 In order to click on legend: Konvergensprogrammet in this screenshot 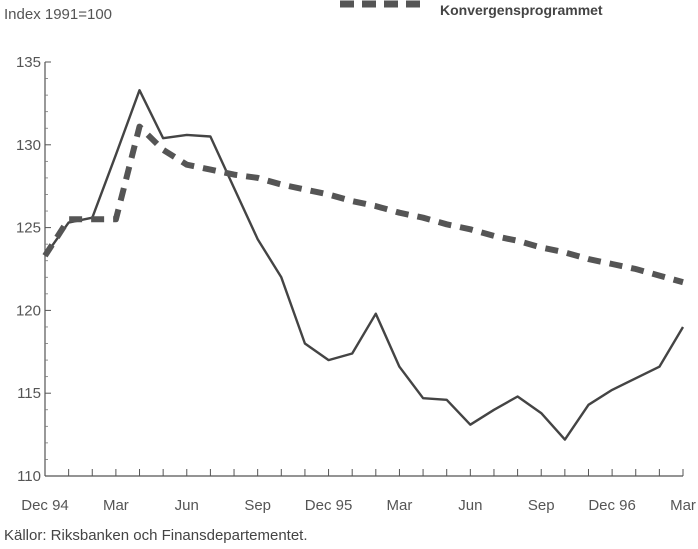, I will do `click(471, 10)`.